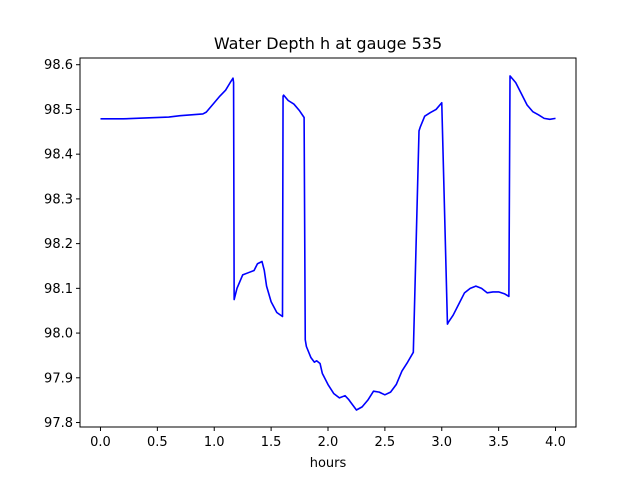 The width and height of the screenshot is (640, 480). What do you see at coordinates (58, 423) in the screenshot?
I see `y-tick-label: 97.8` at bounding box center [58, 423].